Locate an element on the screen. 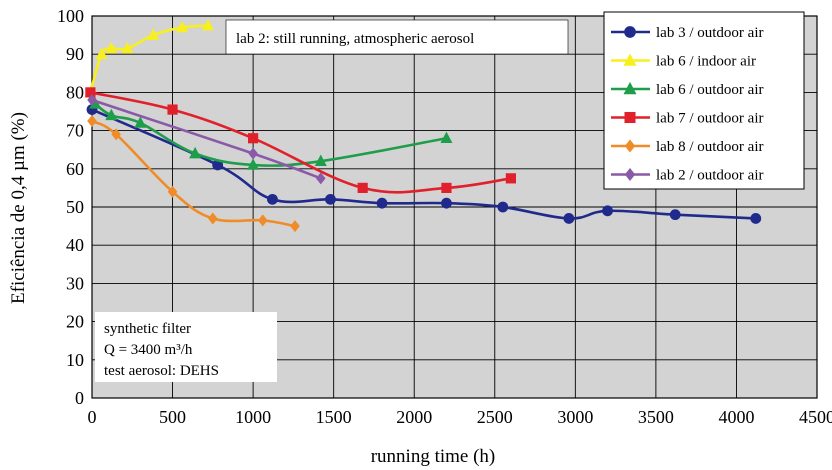  legend-item: lab 3 / outdoor air is located at coordinates (687, 33).